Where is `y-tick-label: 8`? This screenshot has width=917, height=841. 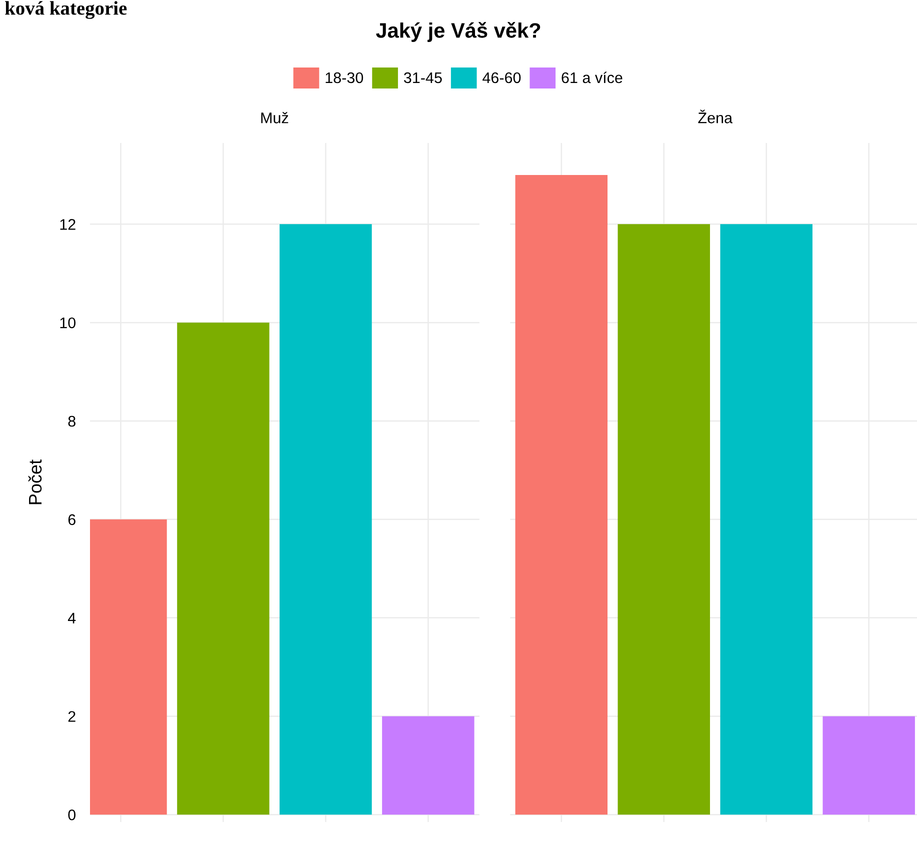 y-tick-label: 8 is located at coordinates (72, 421).